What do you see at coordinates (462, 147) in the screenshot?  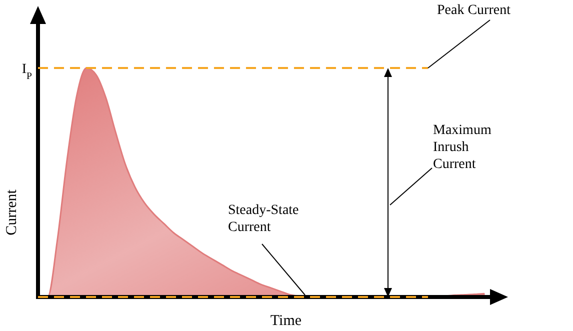 I see `annotation: Maximum Inrush Current` at bounding box center [462, 147].